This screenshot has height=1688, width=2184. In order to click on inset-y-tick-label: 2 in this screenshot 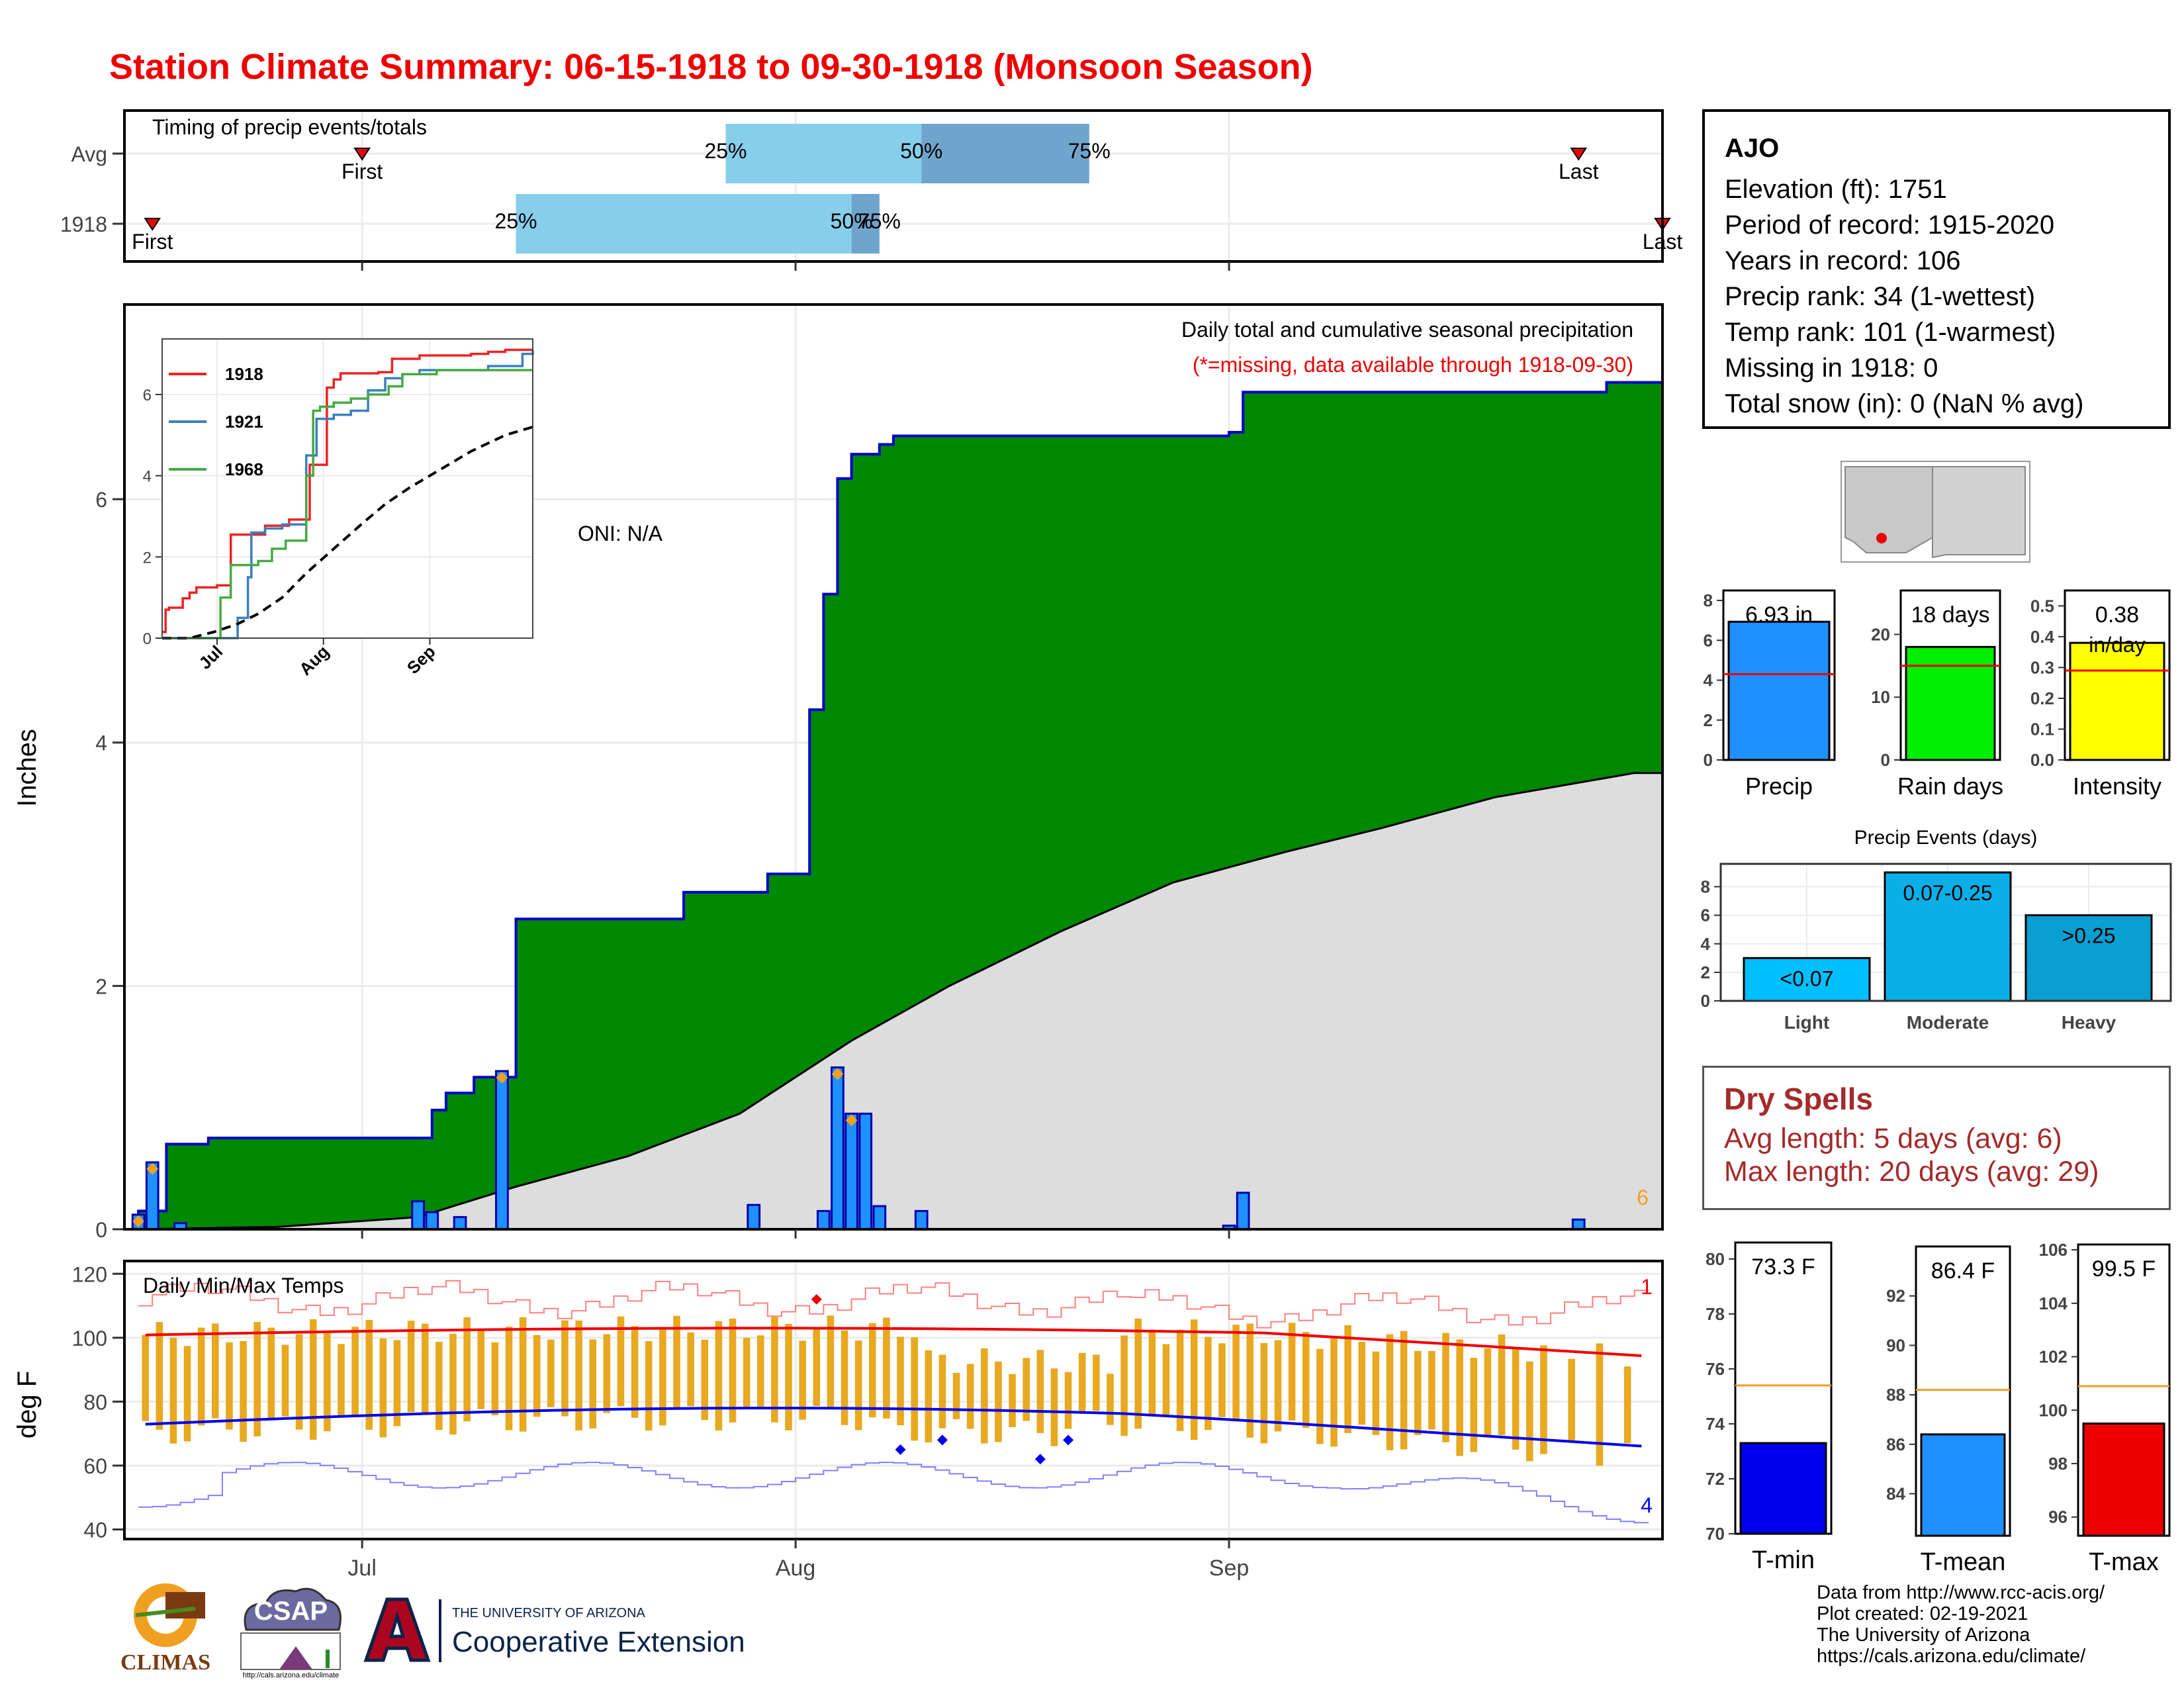, I will do `click(147, 558)`.